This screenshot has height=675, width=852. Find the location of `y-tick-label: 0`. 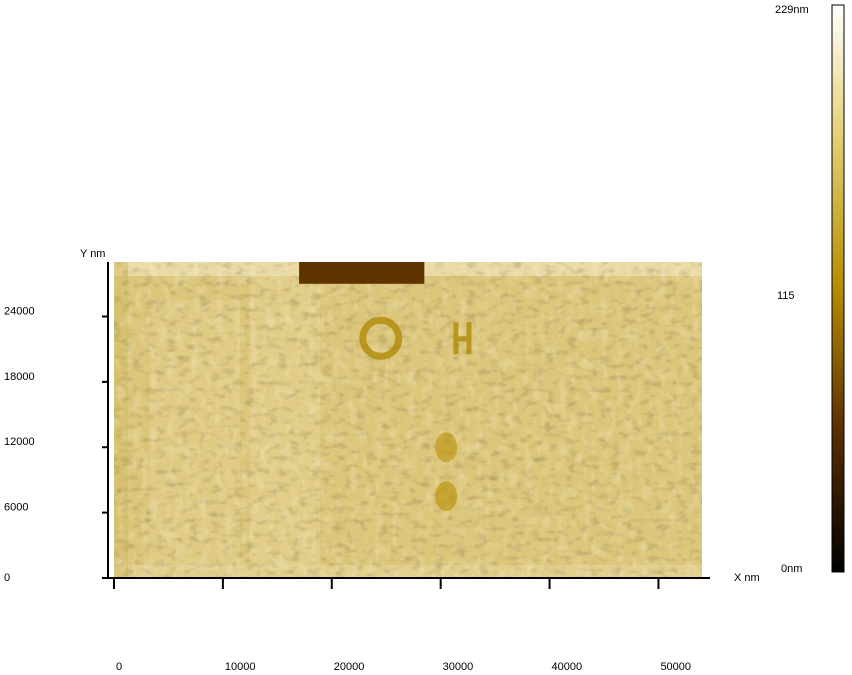

y-tick-label: 0 is located at coordinates (7, 578).